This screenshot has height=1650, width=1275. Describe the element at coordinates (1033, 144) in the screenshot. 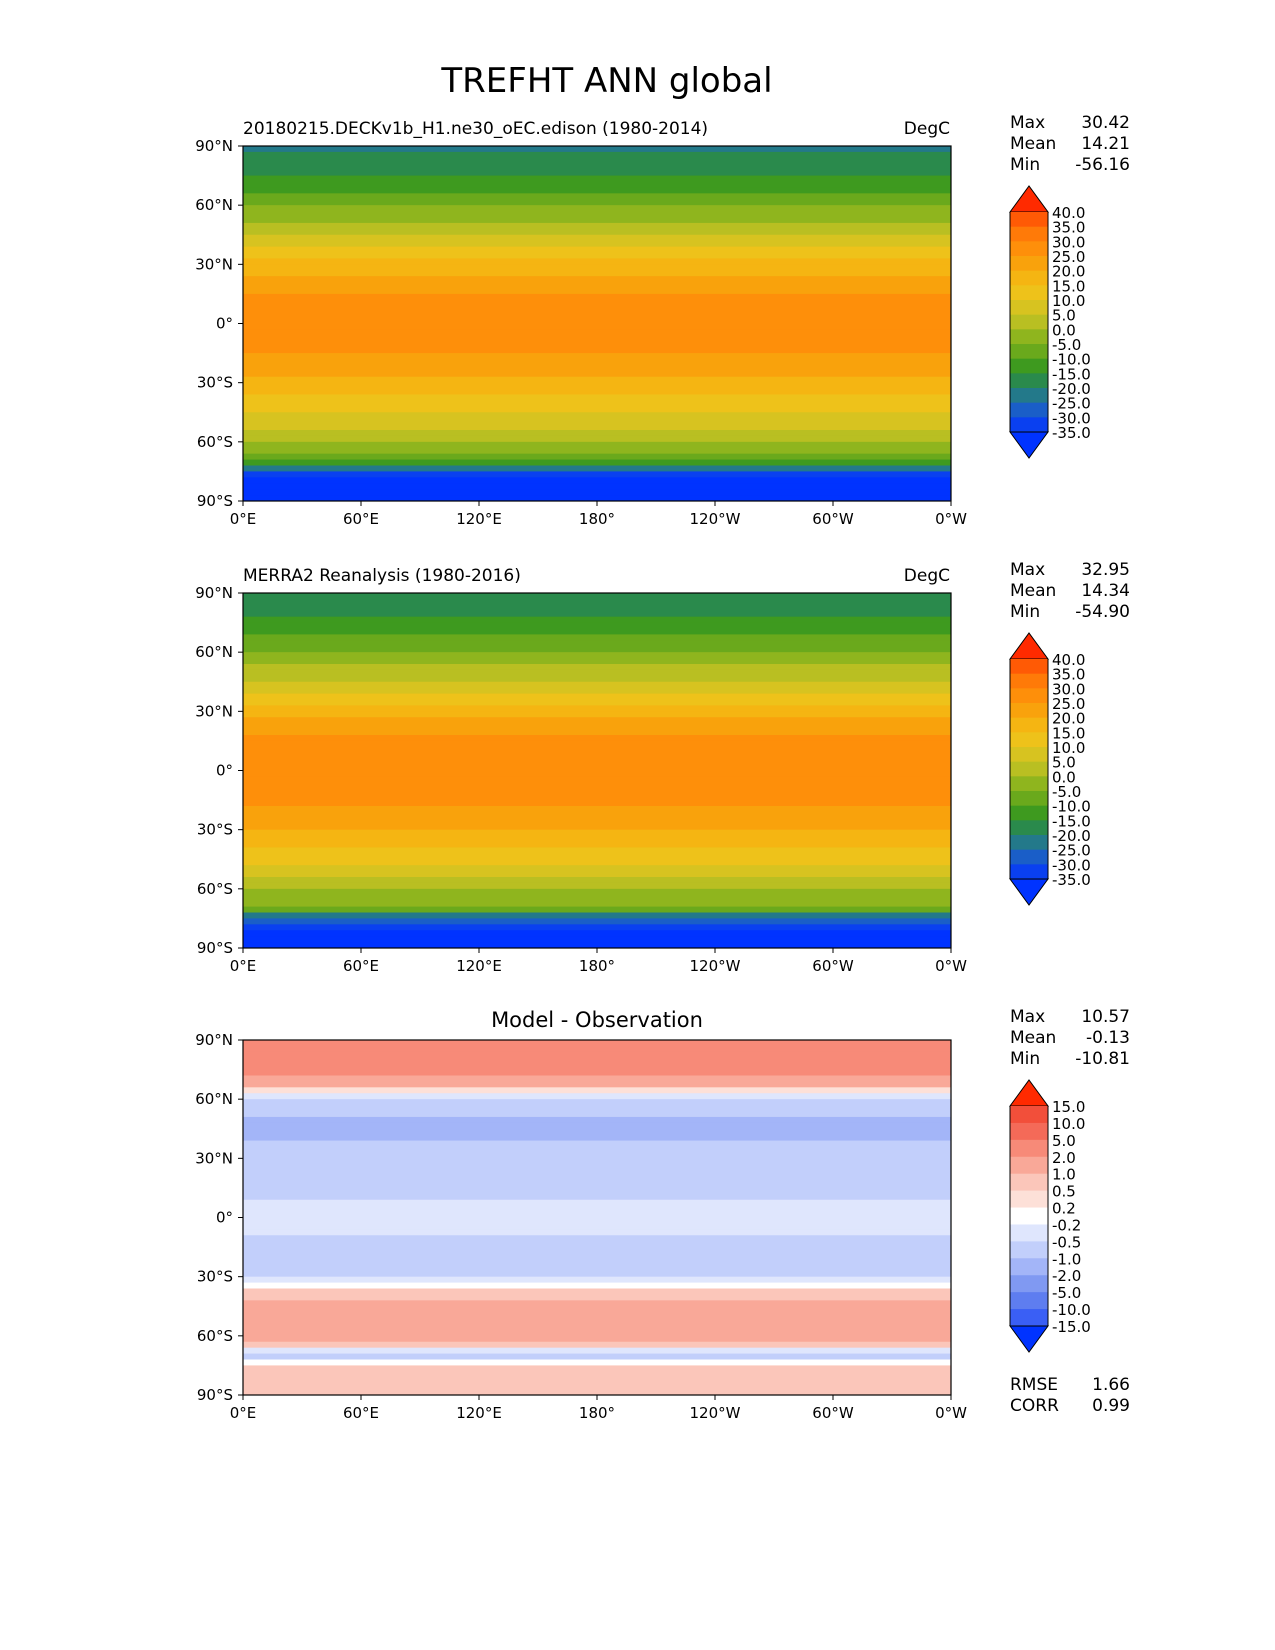

I see `stat-label-mean: Mean` at that location.